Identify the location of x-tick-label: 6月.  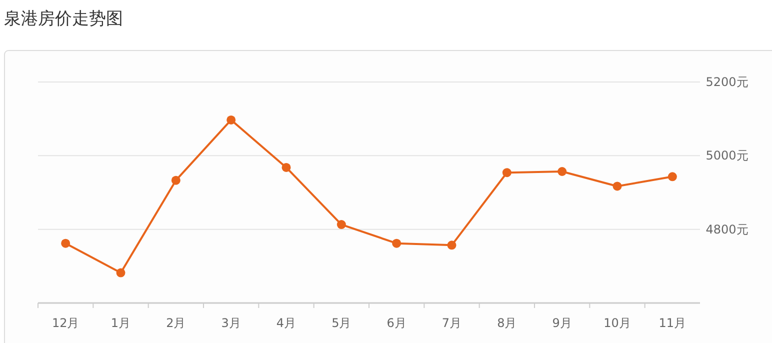
(396, 323).